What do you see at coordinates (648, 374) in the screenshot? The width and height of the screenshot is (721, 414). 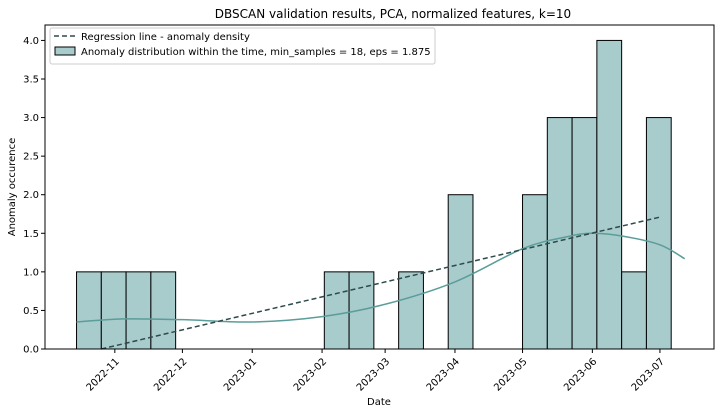 I see `x-tick-label: 2023-07` at bounding box center [648, 374].